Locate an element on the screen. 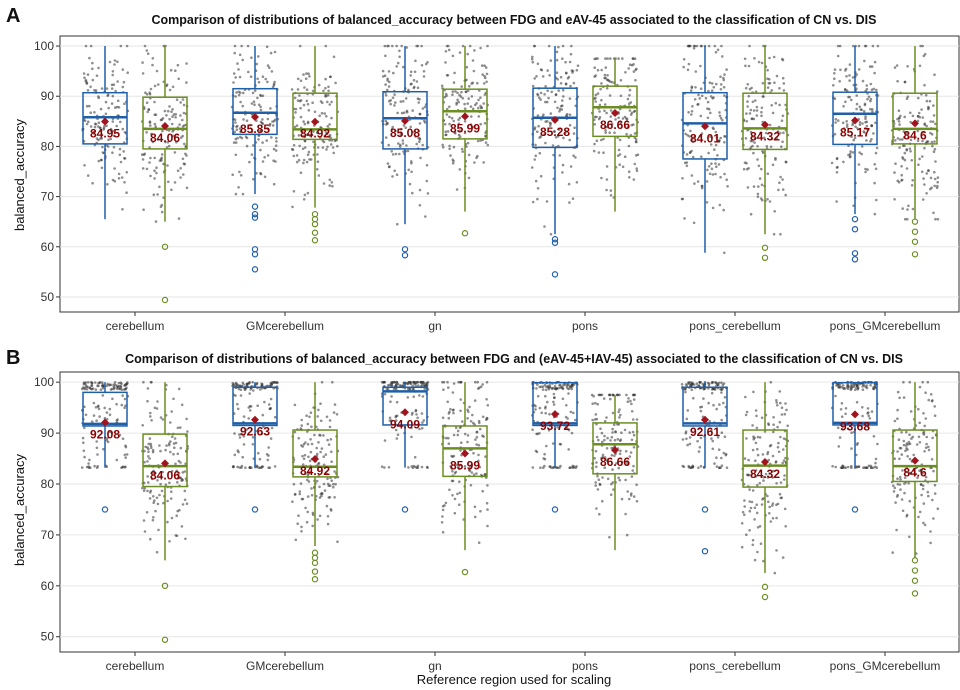 The height and width of the screenshot is (690, 960). mean-label: 84.6 is located at coordinates (915, 135).